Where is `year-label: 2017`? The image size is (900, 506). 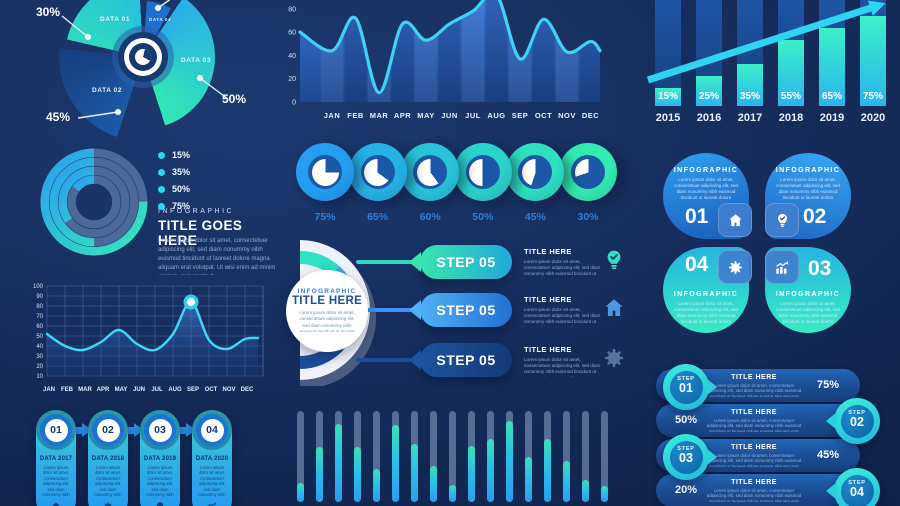 year-label: 2017 is located at coordinates (750, 118).